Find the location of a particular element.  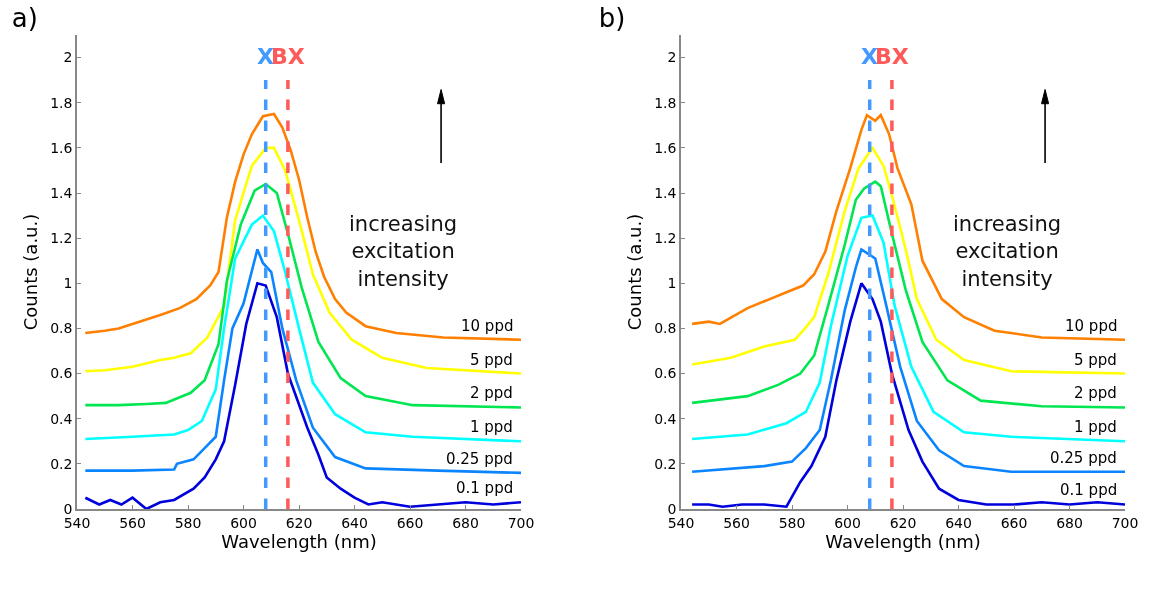

chart-title: a) is located at coordinates (24, 18).